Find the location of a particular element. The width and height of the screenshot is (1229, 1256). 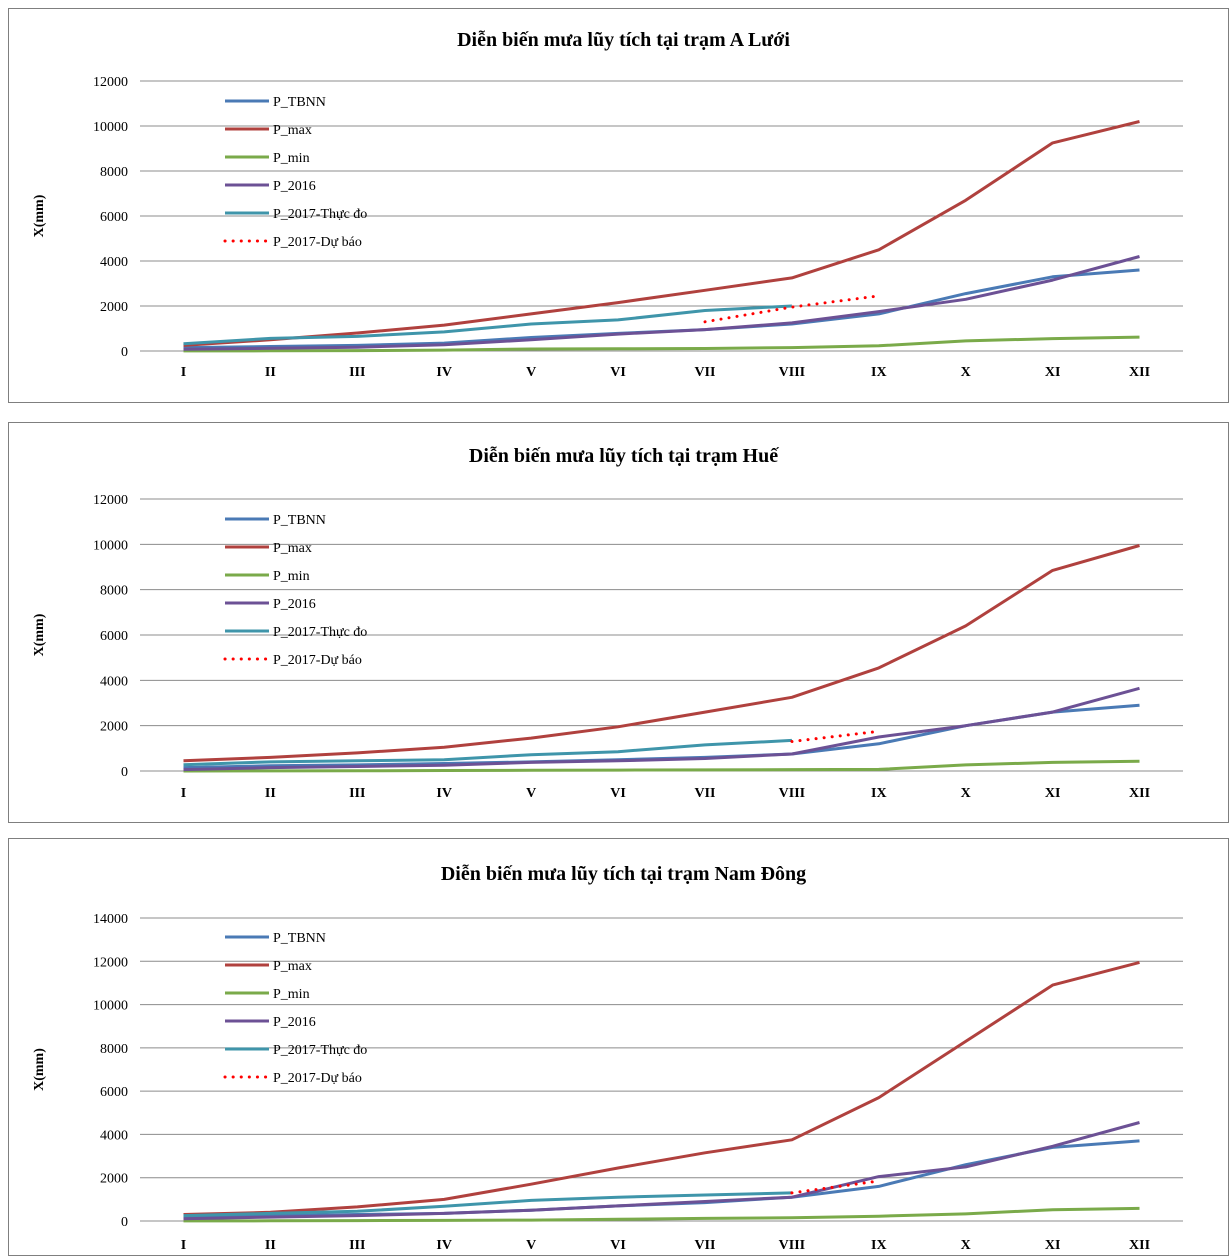

chart-title: Diễn biến mưa lũy tích tại trạm Nam Đông is located at coordinates (623, 874).